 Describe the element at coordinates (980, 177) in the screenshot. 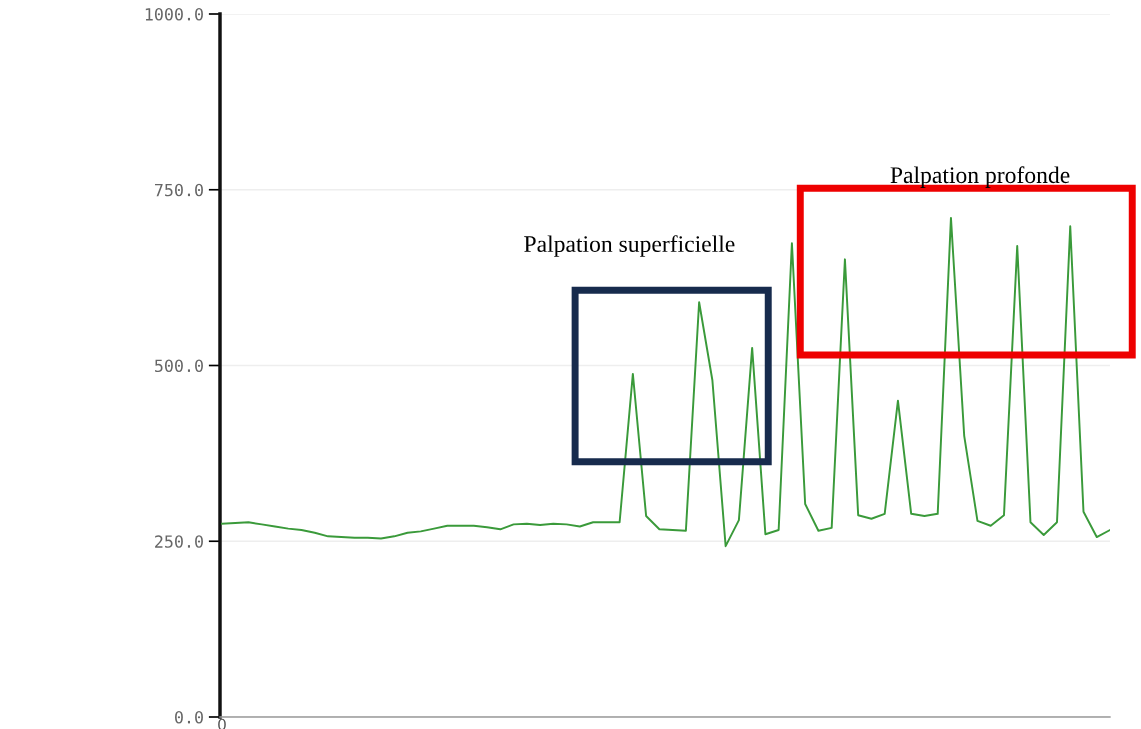

I see `annotation: Palpation profonde` at that location.